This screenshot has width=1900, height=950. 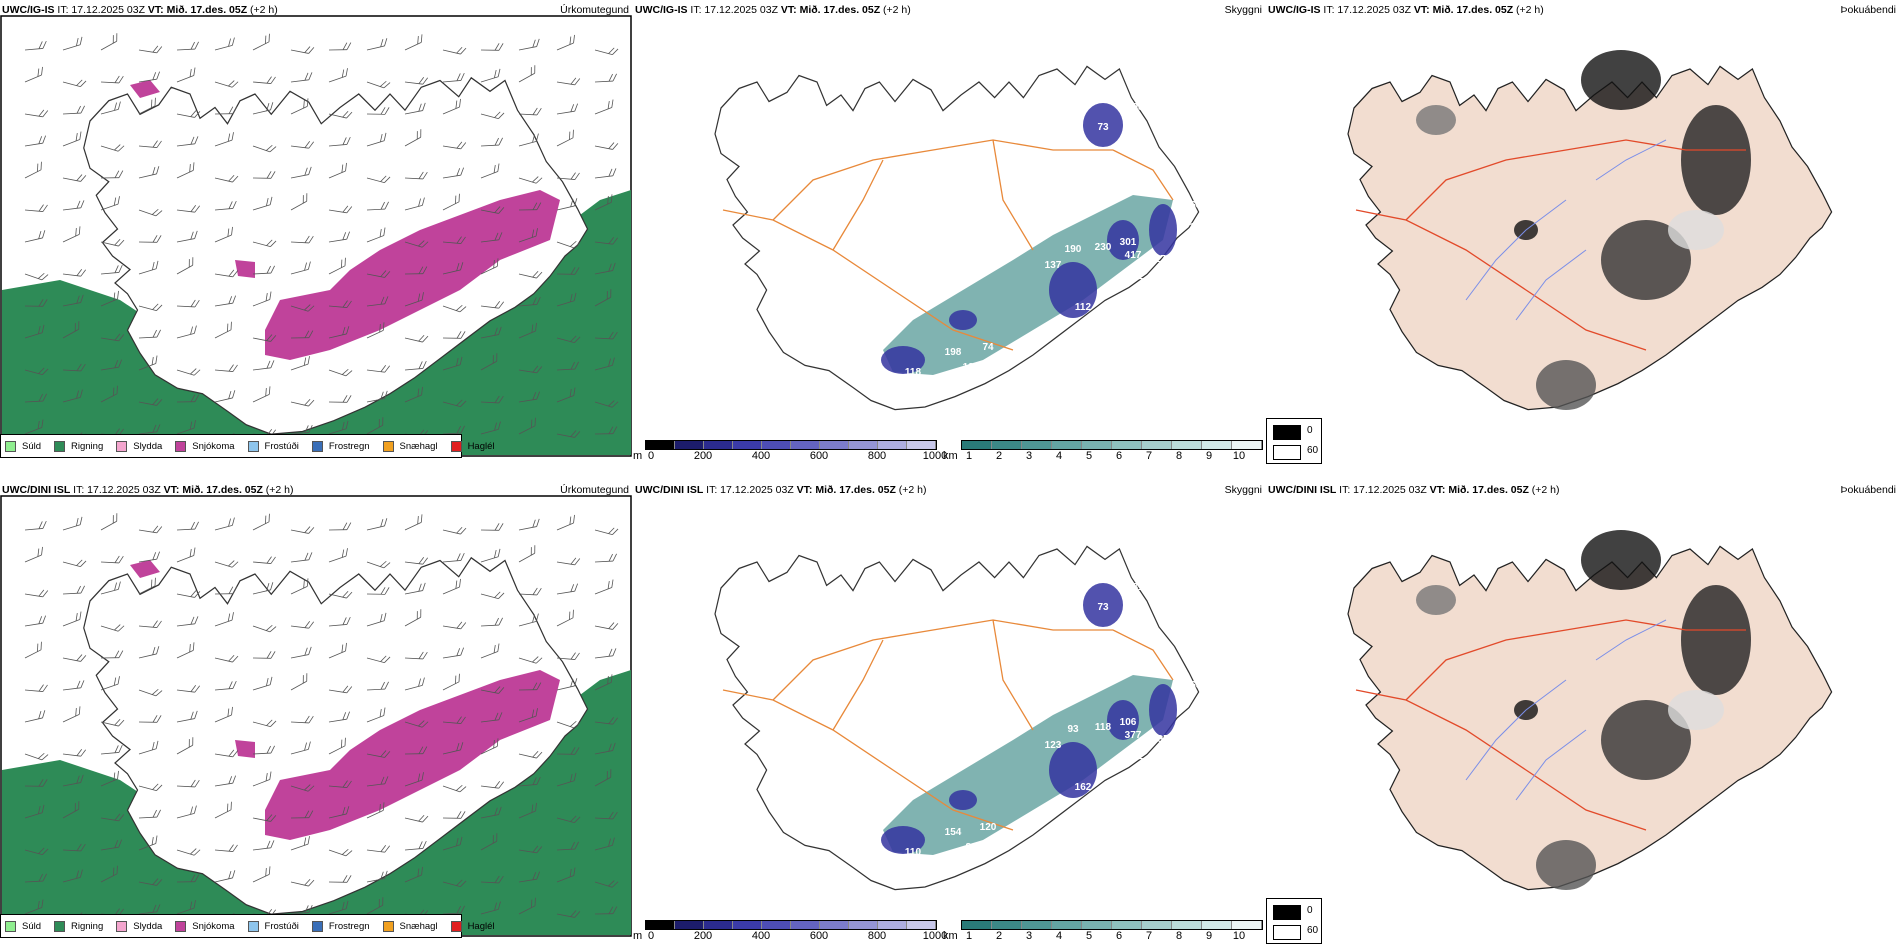 What do you see at coordinates (1103, 451) in the screenshot?
I see `colorbar-km: km 1 2 3 4 5 6 7 8 9 10` at bounding box center [1103, 451].